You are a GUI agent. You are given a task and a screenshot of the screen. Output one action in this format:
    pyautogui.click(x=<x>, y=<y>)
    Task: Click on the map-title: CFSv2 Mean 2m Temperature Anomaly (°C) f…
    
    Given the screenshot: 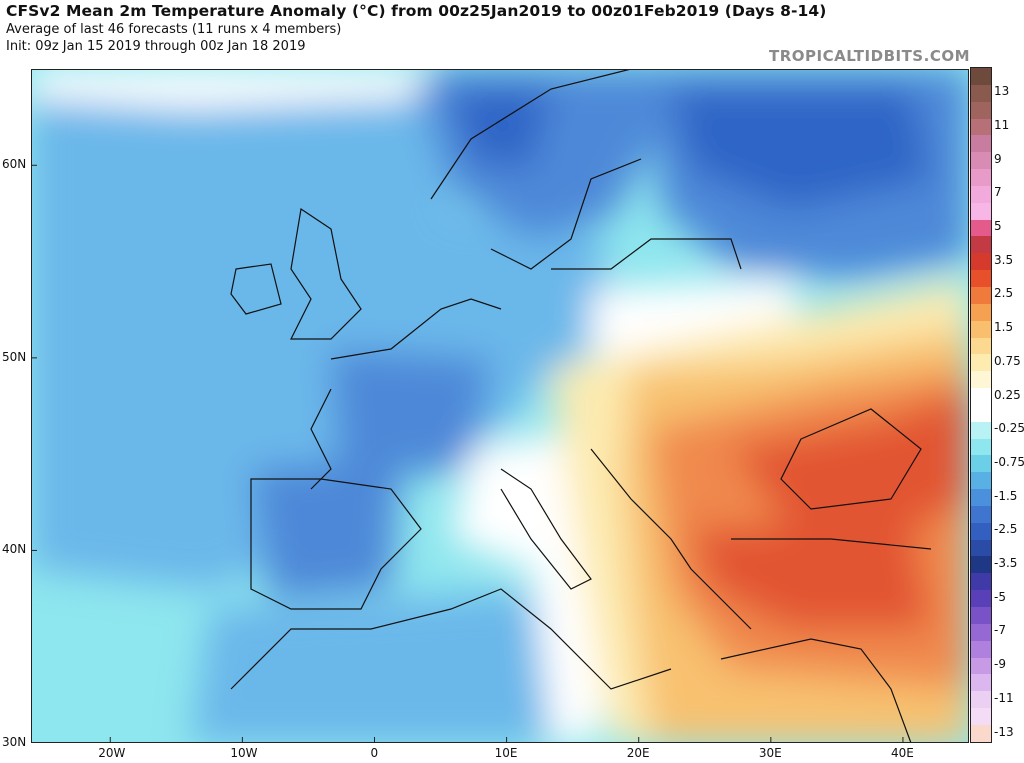 What is the action you would take?
    pyautogui.click(x=416, y=11)
    